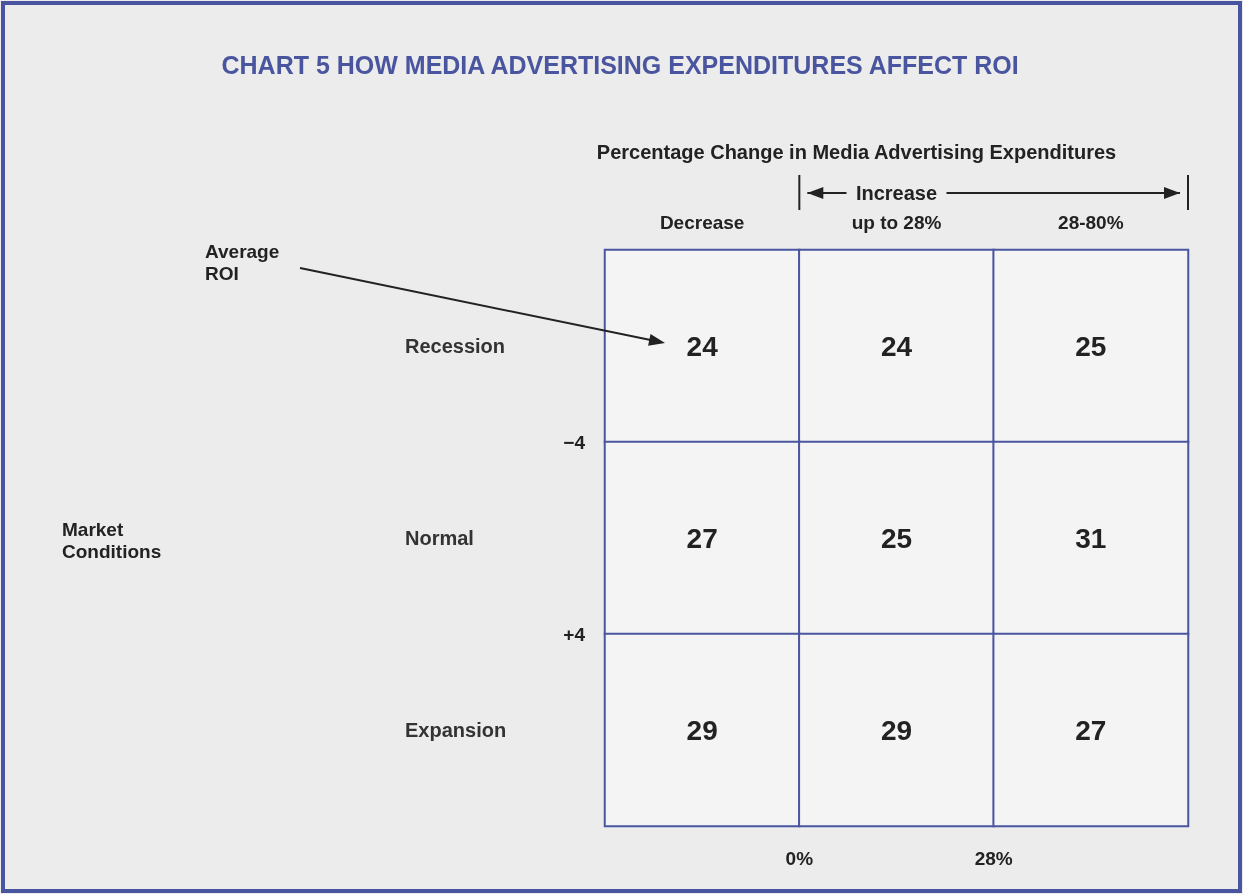  What do you see at coordinates (574, 442) in the screenshot?
I see `text: −4` at bounding box center [574, 442].